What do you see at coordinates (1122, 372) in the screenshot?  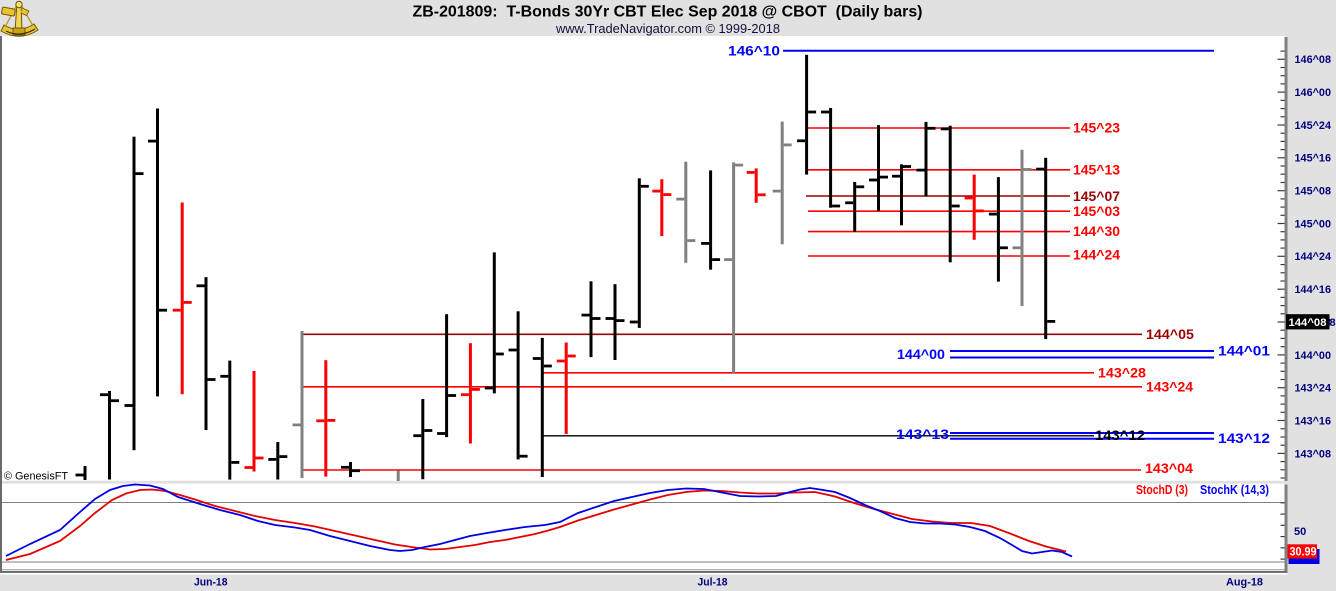 I see `svg-text: 143^28` at bounding box center [1122, 372].